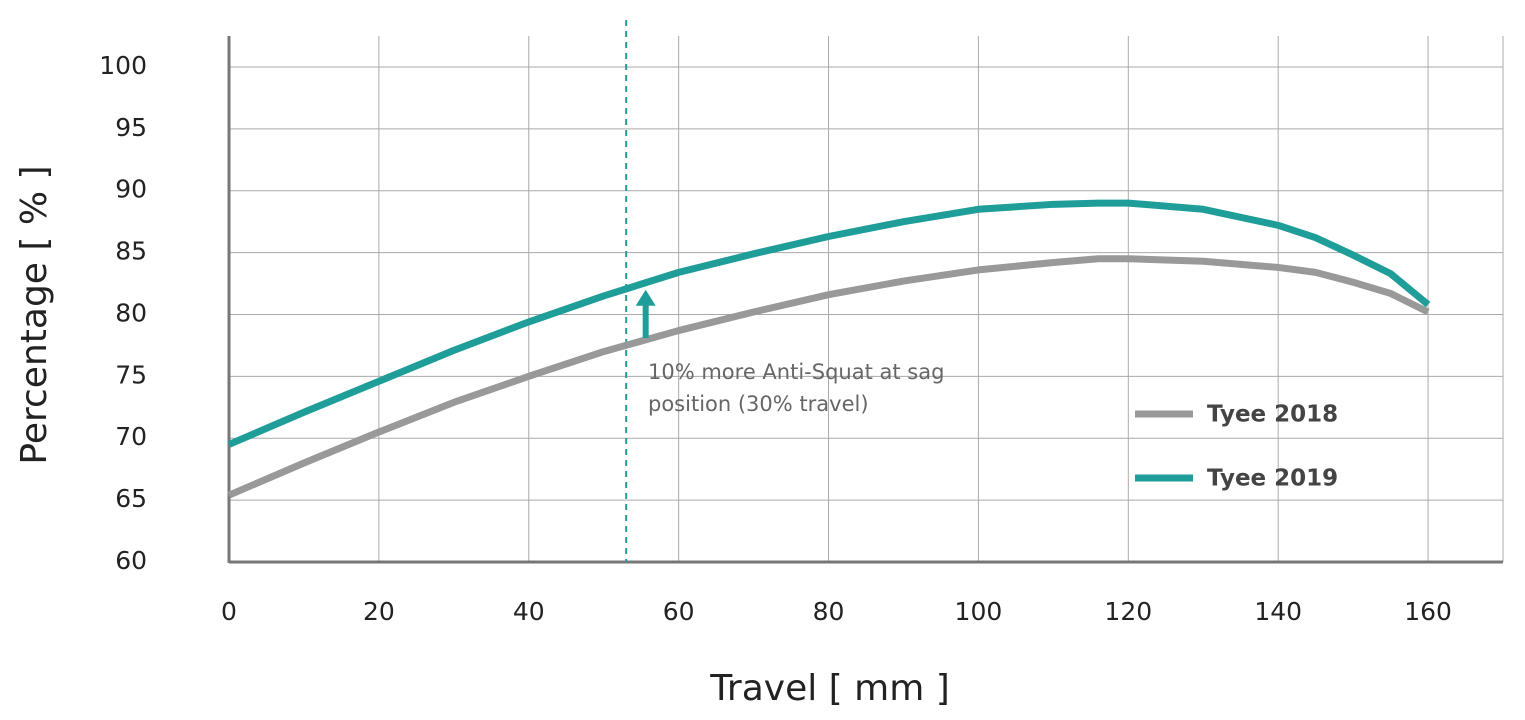 This screenshot has width=1525, height=720. I want to click on annotation-text: position (30% travel), so click(758, 404).